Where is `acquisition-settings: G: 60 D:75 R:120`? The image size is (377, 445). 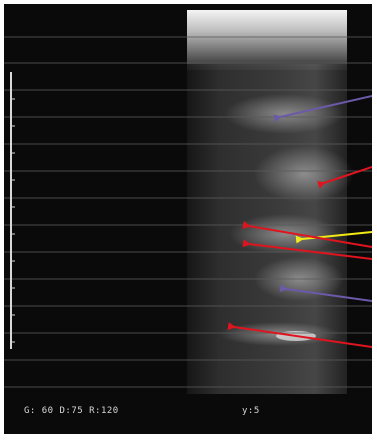 acquisition-settings: G: 60 D:75 R:120 is located at coordinates (71, 411).